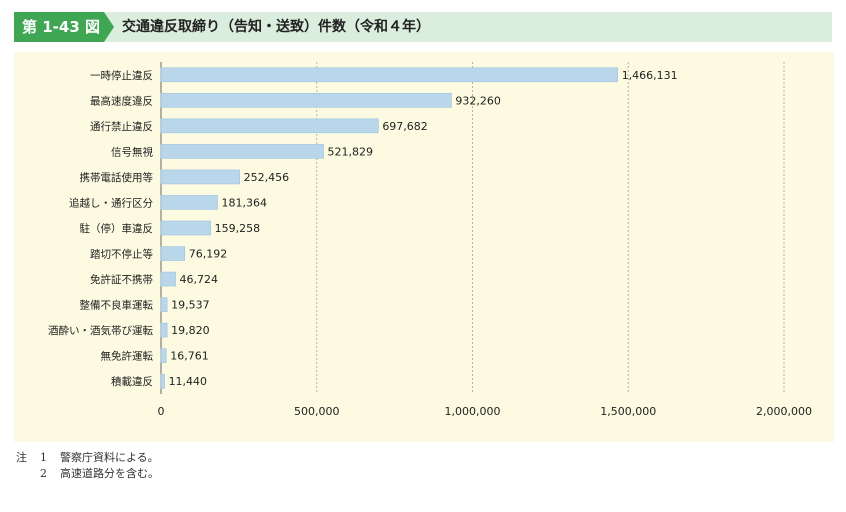 This screenshot has width=846, height=512. I want to click on figure-number: 第 1-43 図, so click(61, 27).